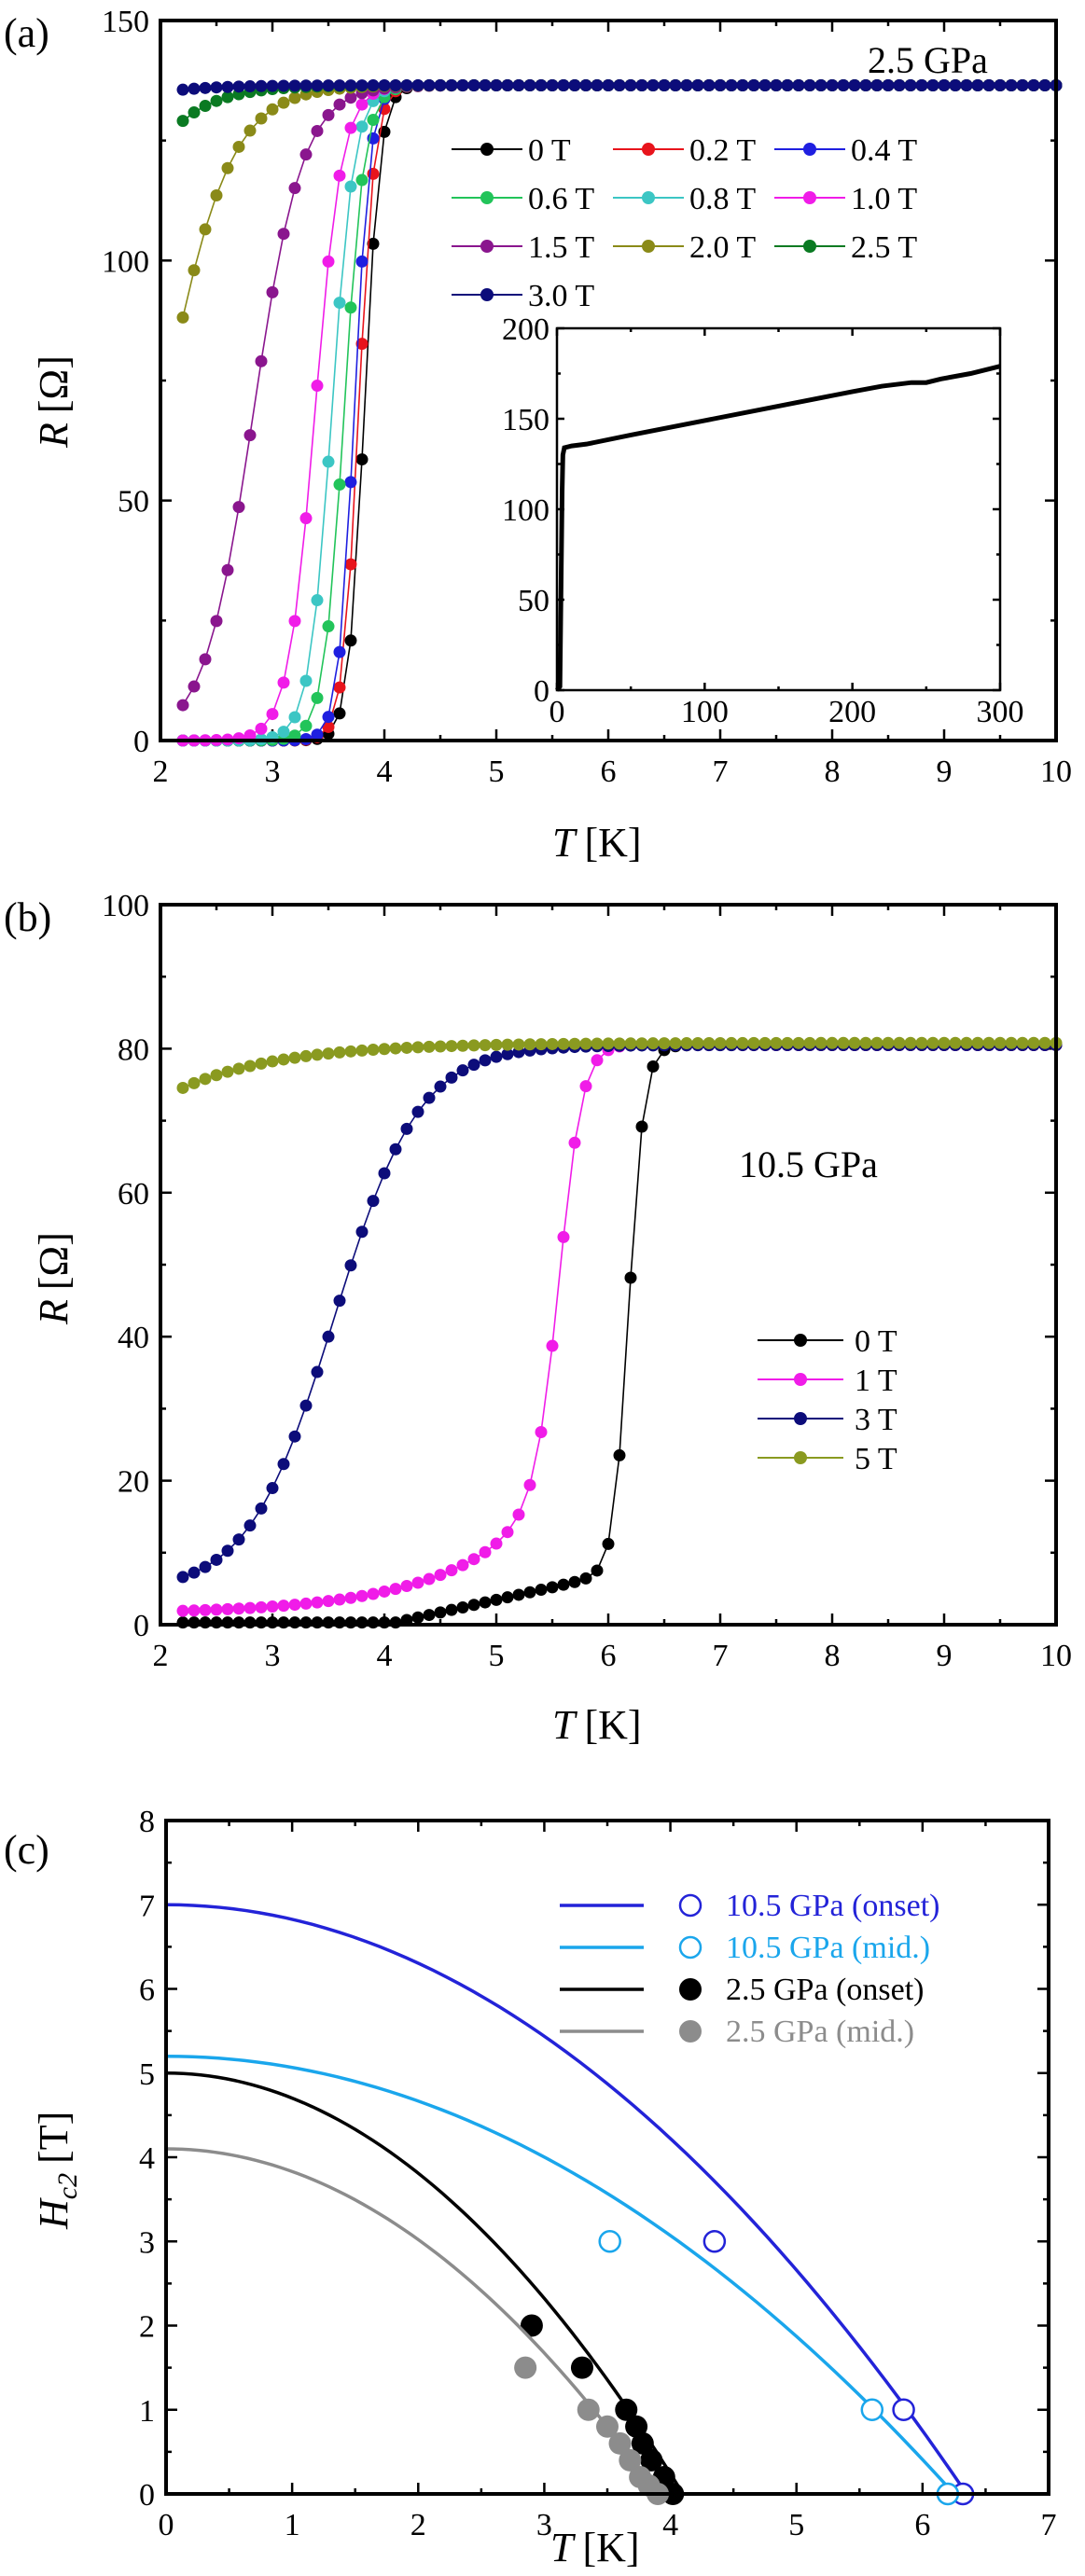 This screenshot has width=1085, height=2576. Describe the element at coordinates (827, 1341) in the screenshot. I see `legend-item: 0 T` at that location.